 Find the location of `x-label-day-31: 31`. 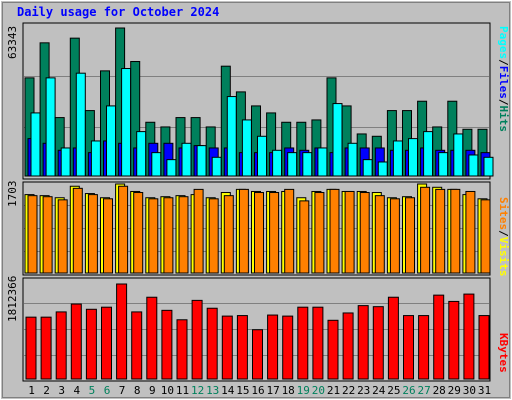

x-label-day-31: 31 is located at coordinates (484, 390).